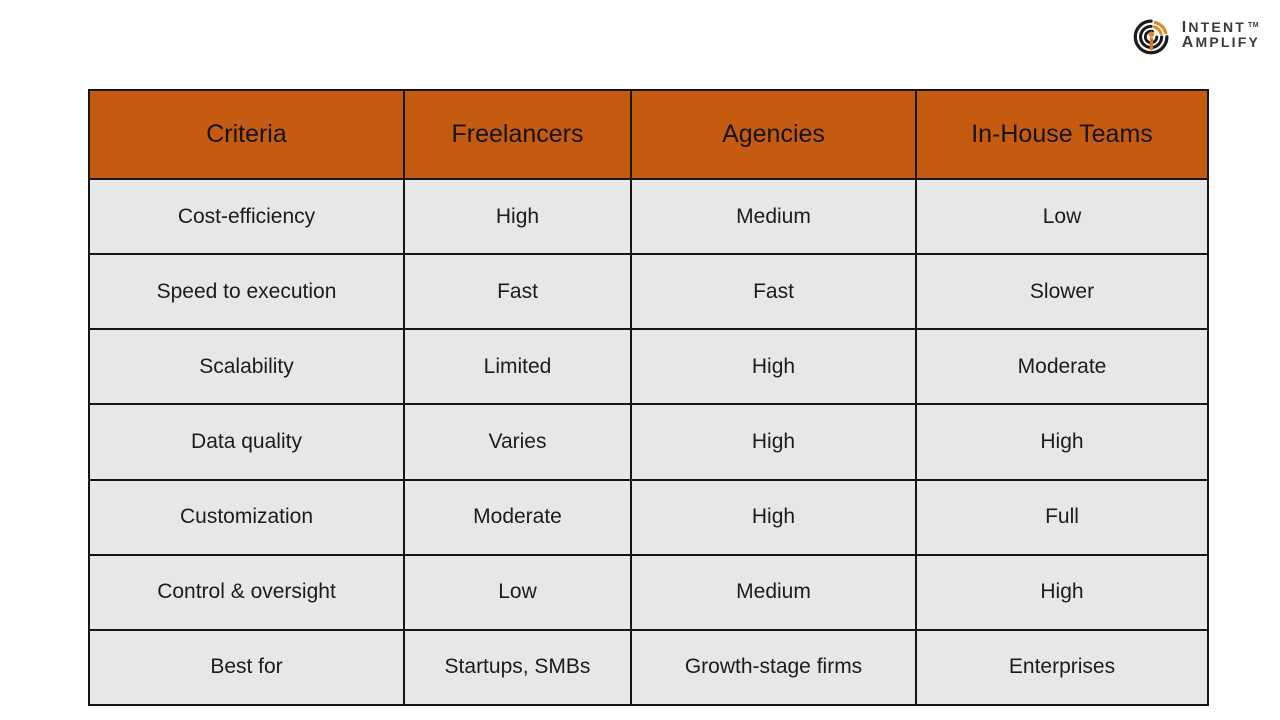 Image resolution: width=1280 pixels, height=720 pixels. Describe the element at coordinates (1062, 292) in the screenshot. I see `cell-value: Slower` at that location.